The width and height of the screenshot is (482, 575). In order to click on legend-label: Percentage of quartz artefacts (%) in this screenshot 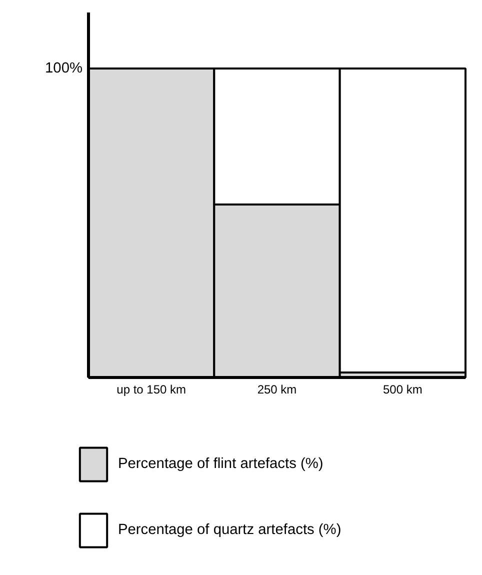, I will do `click(230, 530)`.